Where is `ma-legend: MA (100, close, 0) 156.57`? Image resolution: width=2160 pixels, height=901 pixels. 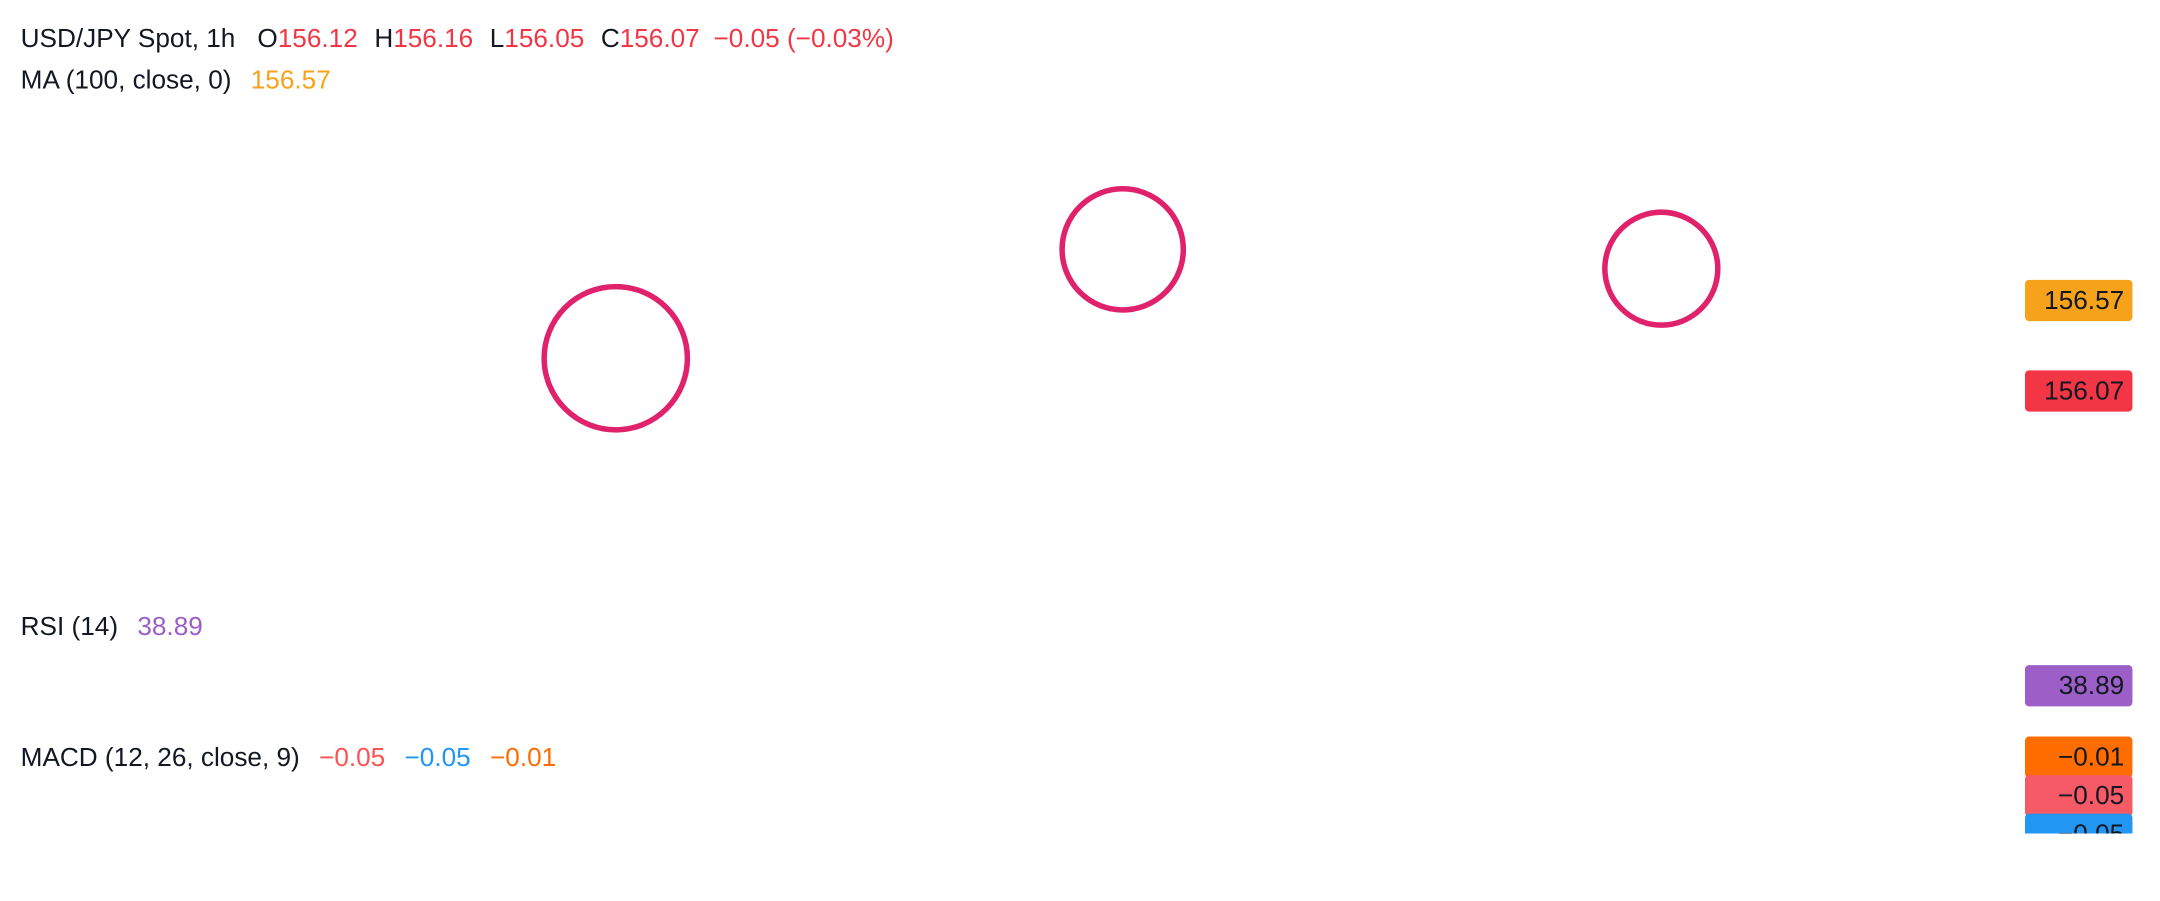
ma-legend: MA (100, close, 0) 156.57 is located at coordinates (176, 79).